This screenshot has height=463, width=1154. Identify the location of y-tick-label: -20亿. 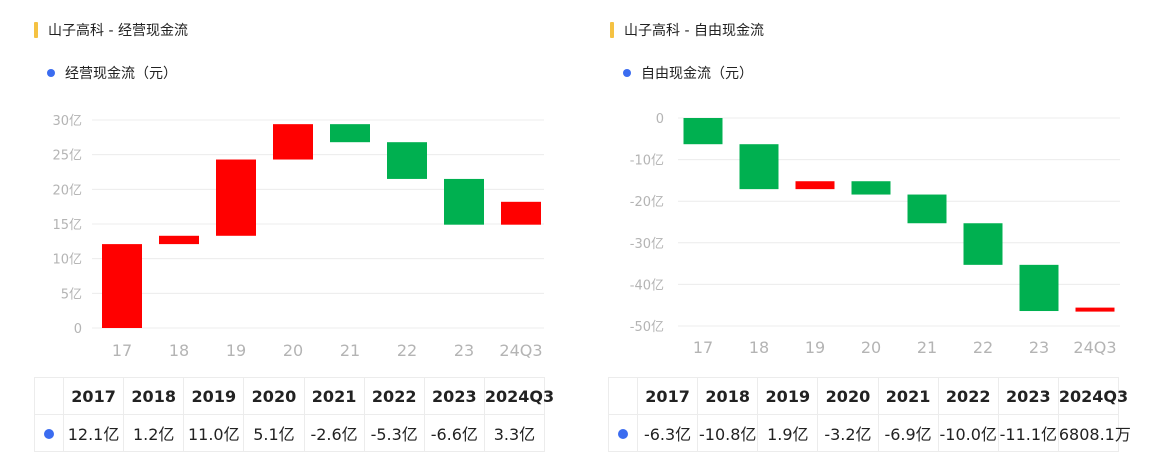
(647, 202).